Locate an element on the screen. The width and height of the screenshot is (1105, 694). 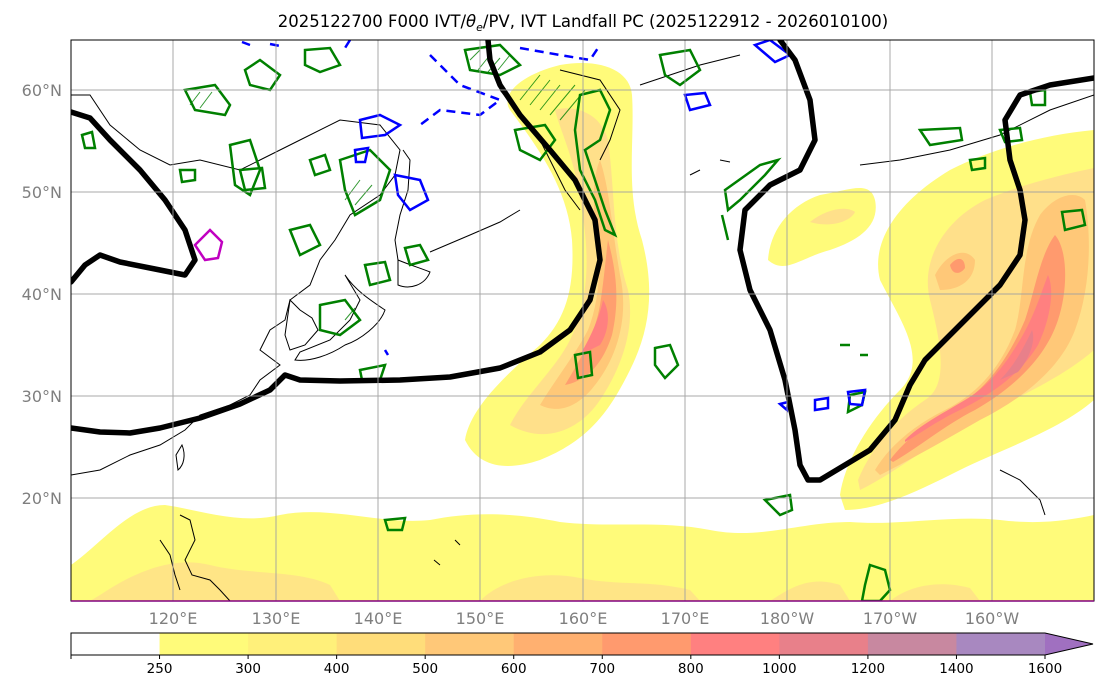
colorbar-label: 300 is located at coordinates (248, 669).